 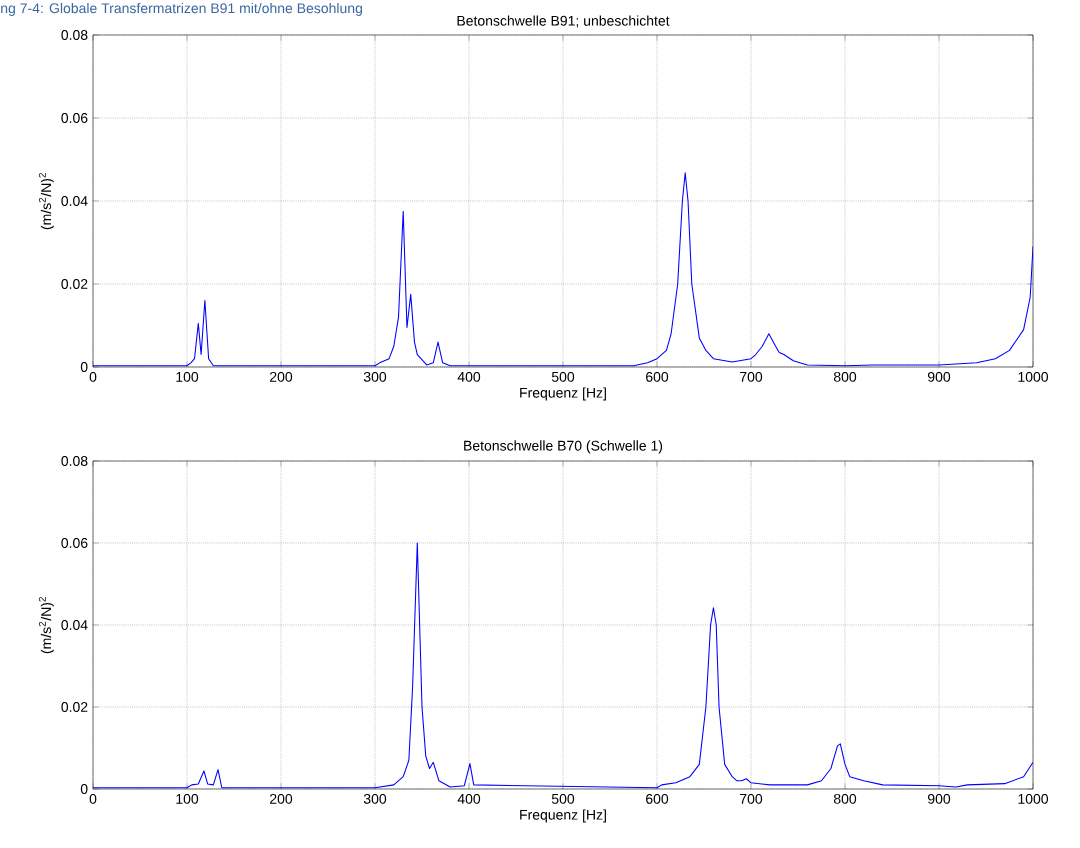 What do you see at coordinates (563, 21) in the screenshot?
I see `chart-title: Betonschwelle B91; unbeschichtet` at bounding box center [563, 21].